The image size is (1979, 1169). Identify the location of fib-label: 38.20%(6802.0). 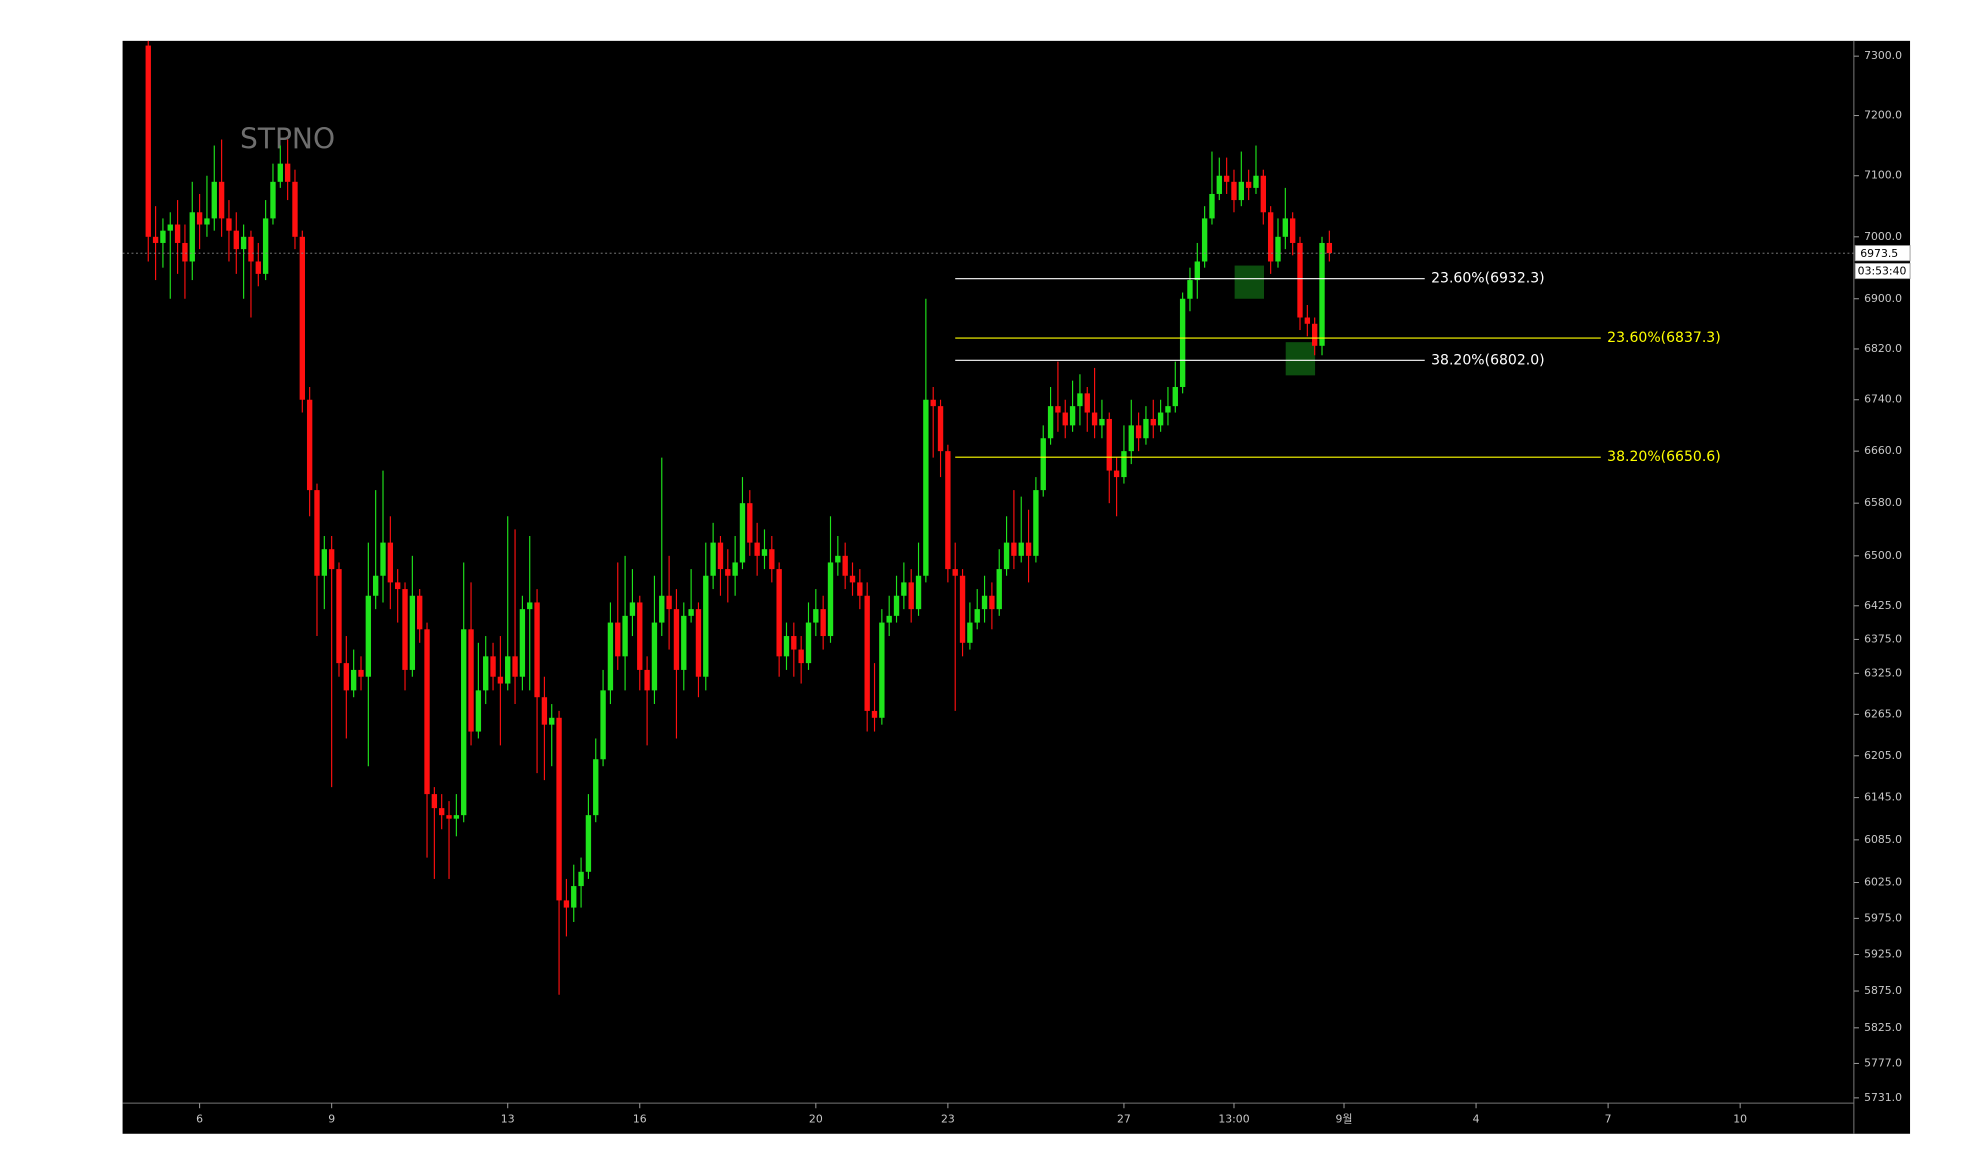
(1488, 360).